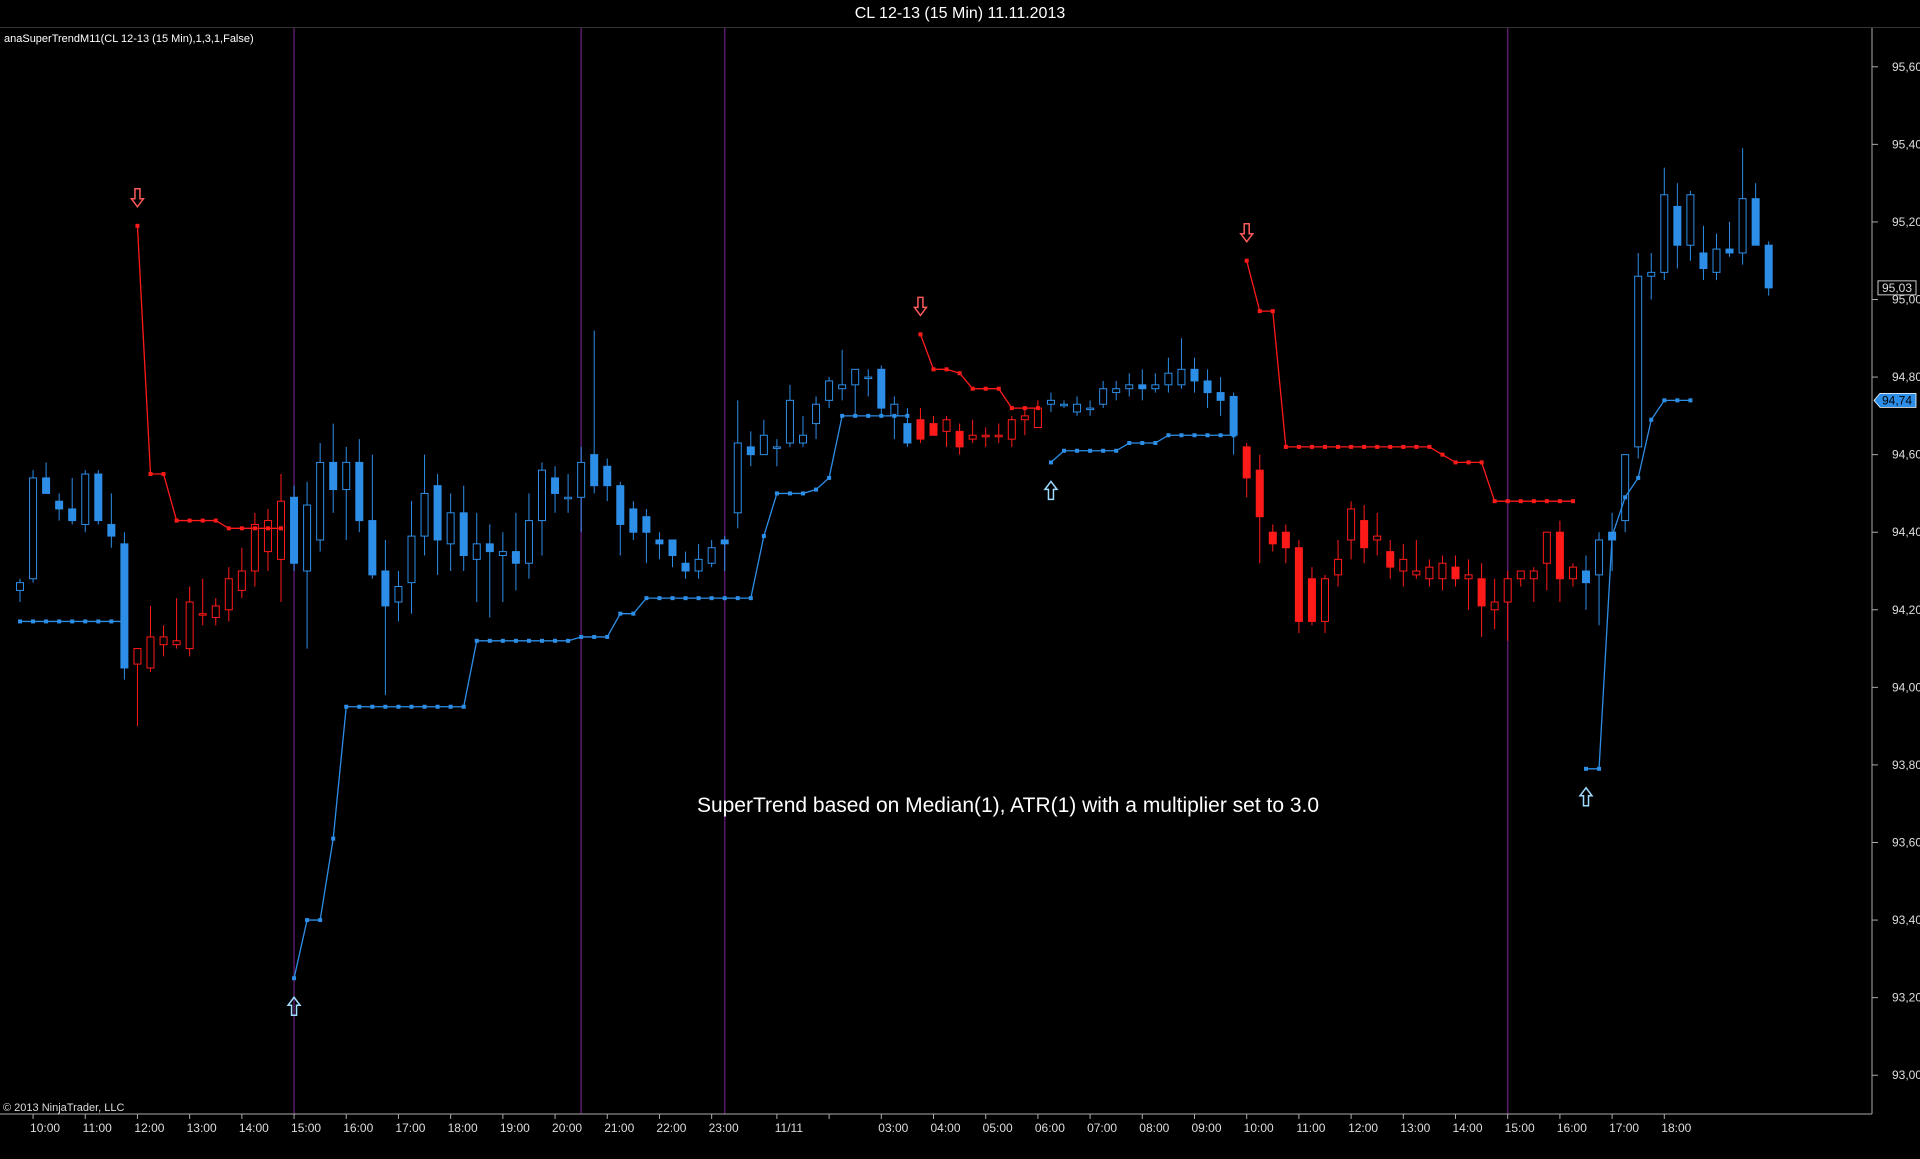 This screenshot has height=1159, width=1920. Describe the element at coordinates (1906, 377) in the screenshot. I see `y-tick-label: 94,80` at that location.